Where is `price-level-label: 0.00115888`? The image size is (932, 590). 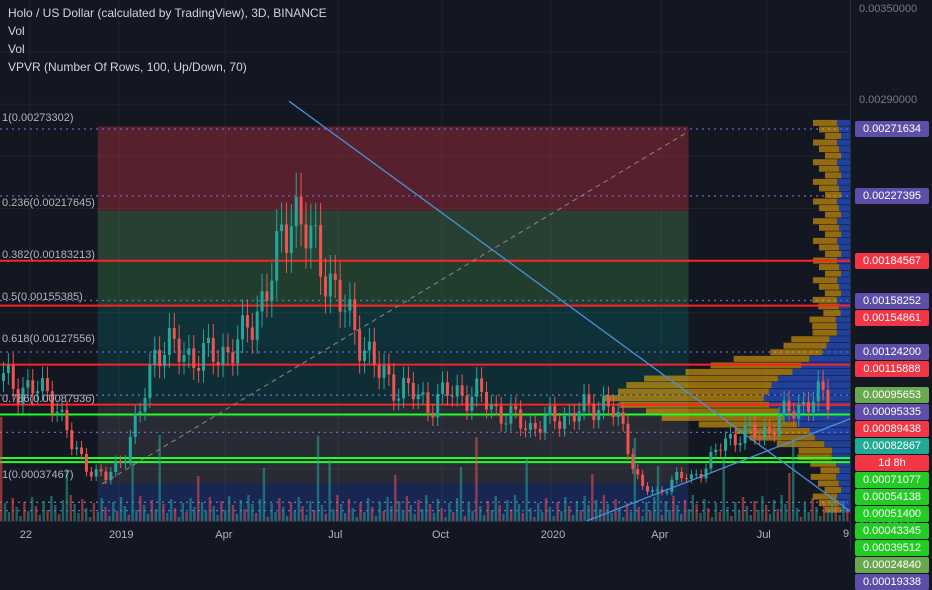 price-level-label: 0.00115888 is located at coordinates (892, 369).